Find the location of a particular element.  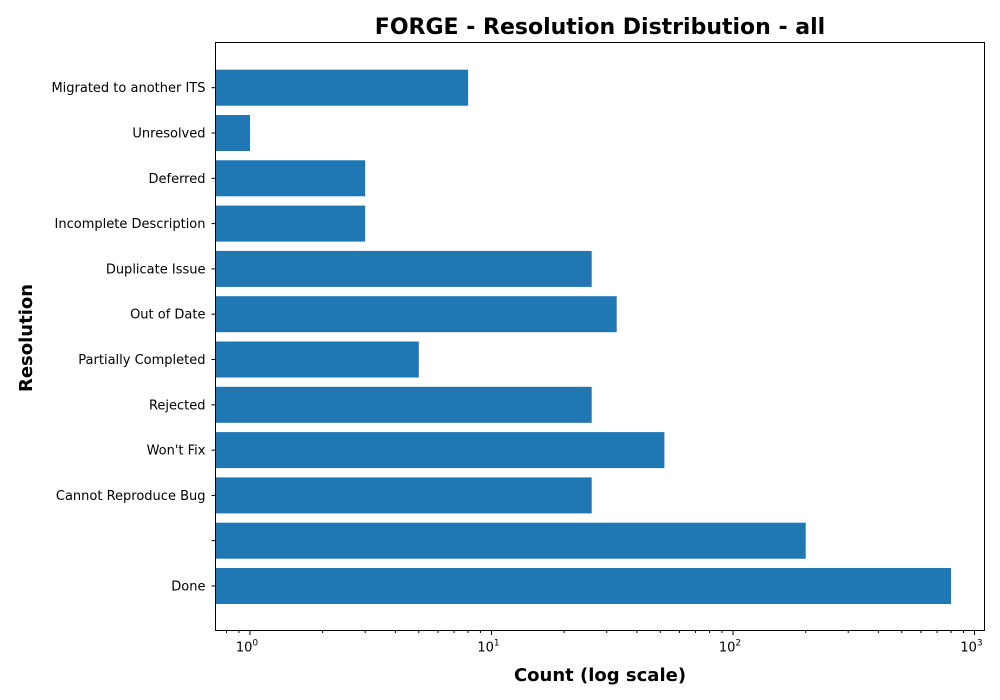

x-tick-label: 10² is located at coordinates (730, 647).